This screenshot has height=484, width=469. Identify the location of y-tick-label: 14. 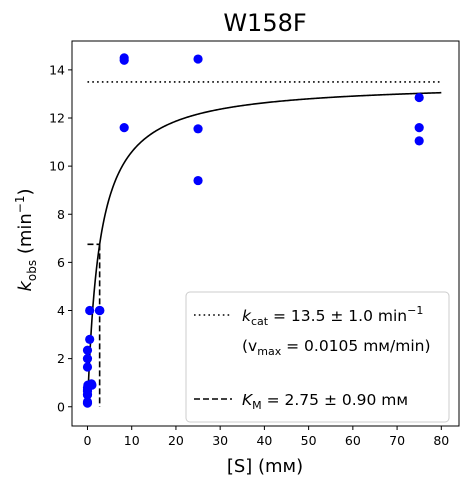
(57, 69).